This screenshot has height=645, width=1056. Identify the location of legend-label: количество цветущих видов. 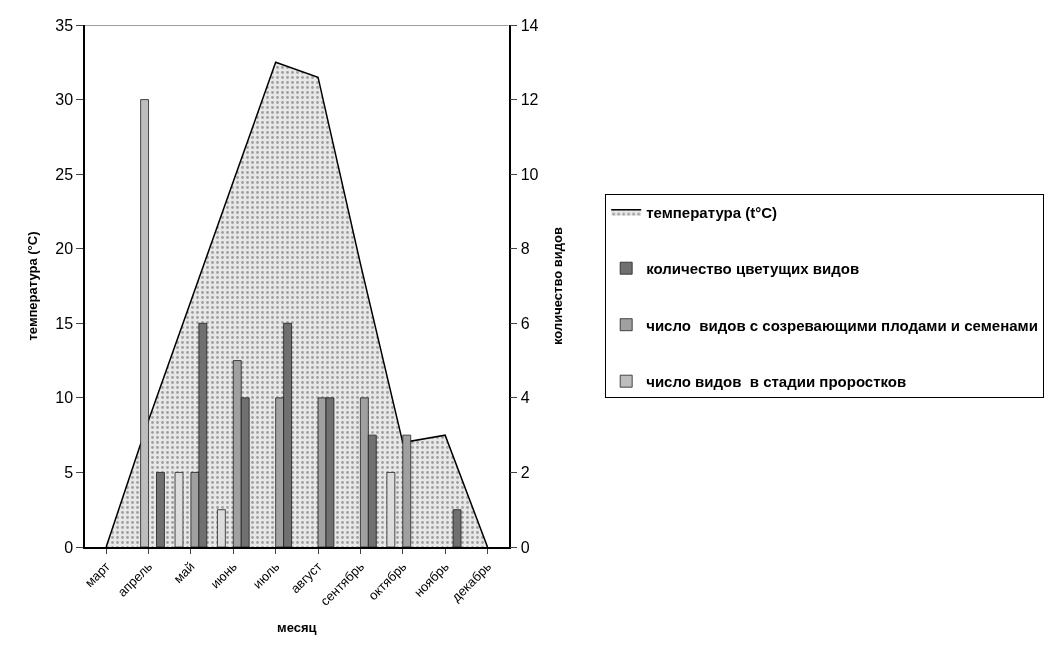
(753, 269).